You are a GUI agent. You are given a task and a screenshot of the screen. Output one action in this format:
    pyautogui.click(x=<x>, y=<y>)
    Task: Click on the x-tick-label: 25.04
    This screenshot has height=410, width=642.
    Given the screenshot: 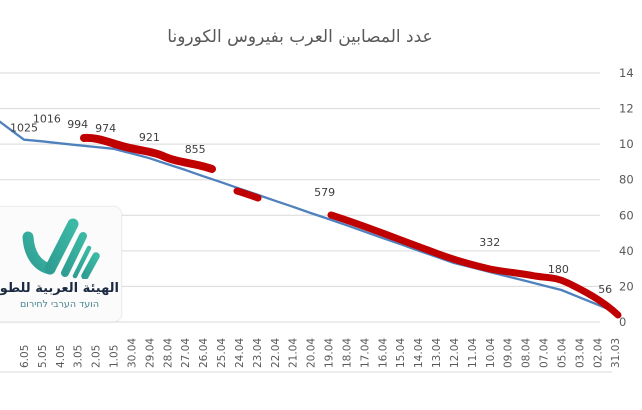 What is the action you would take?
    pyautogui.click(x=222, y=353)
    